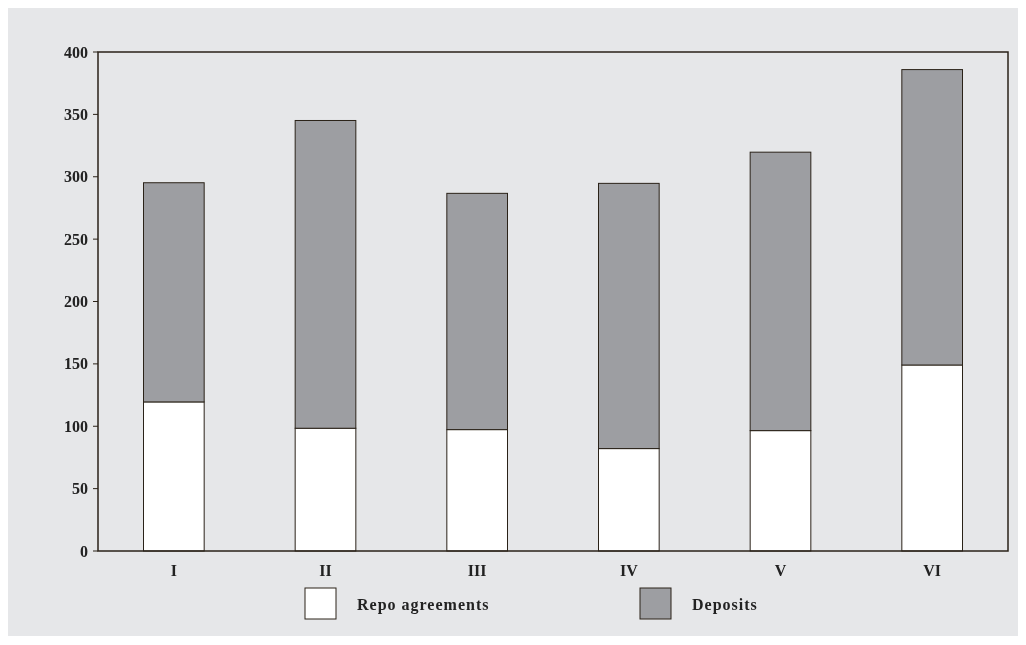 This screenshot has width=1026, height=645. I want to click on y-tick-label: 300, so click(76, 177).